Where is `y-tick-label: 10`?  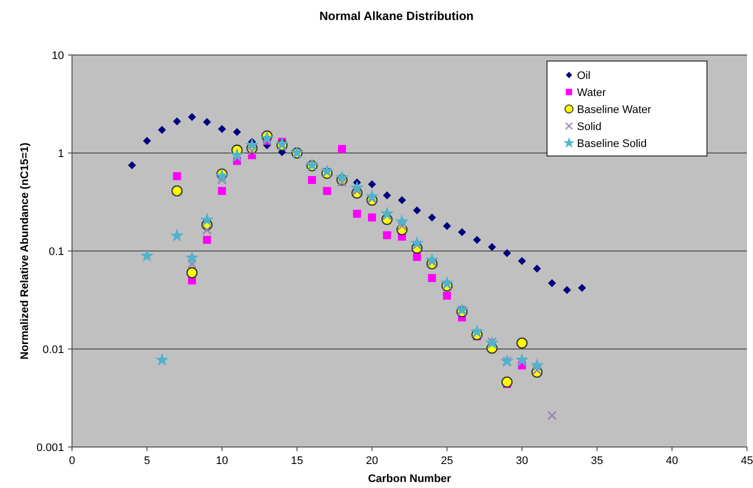 y-tick-label: 10 is located at coordinates (58, 56).